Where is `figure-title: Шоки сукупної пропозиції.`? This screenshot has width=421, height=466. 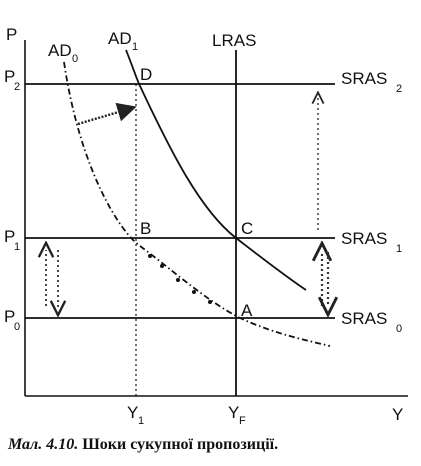 figure-title: Шоки сукупної пропозиції. is located at coordinates (180, 444).